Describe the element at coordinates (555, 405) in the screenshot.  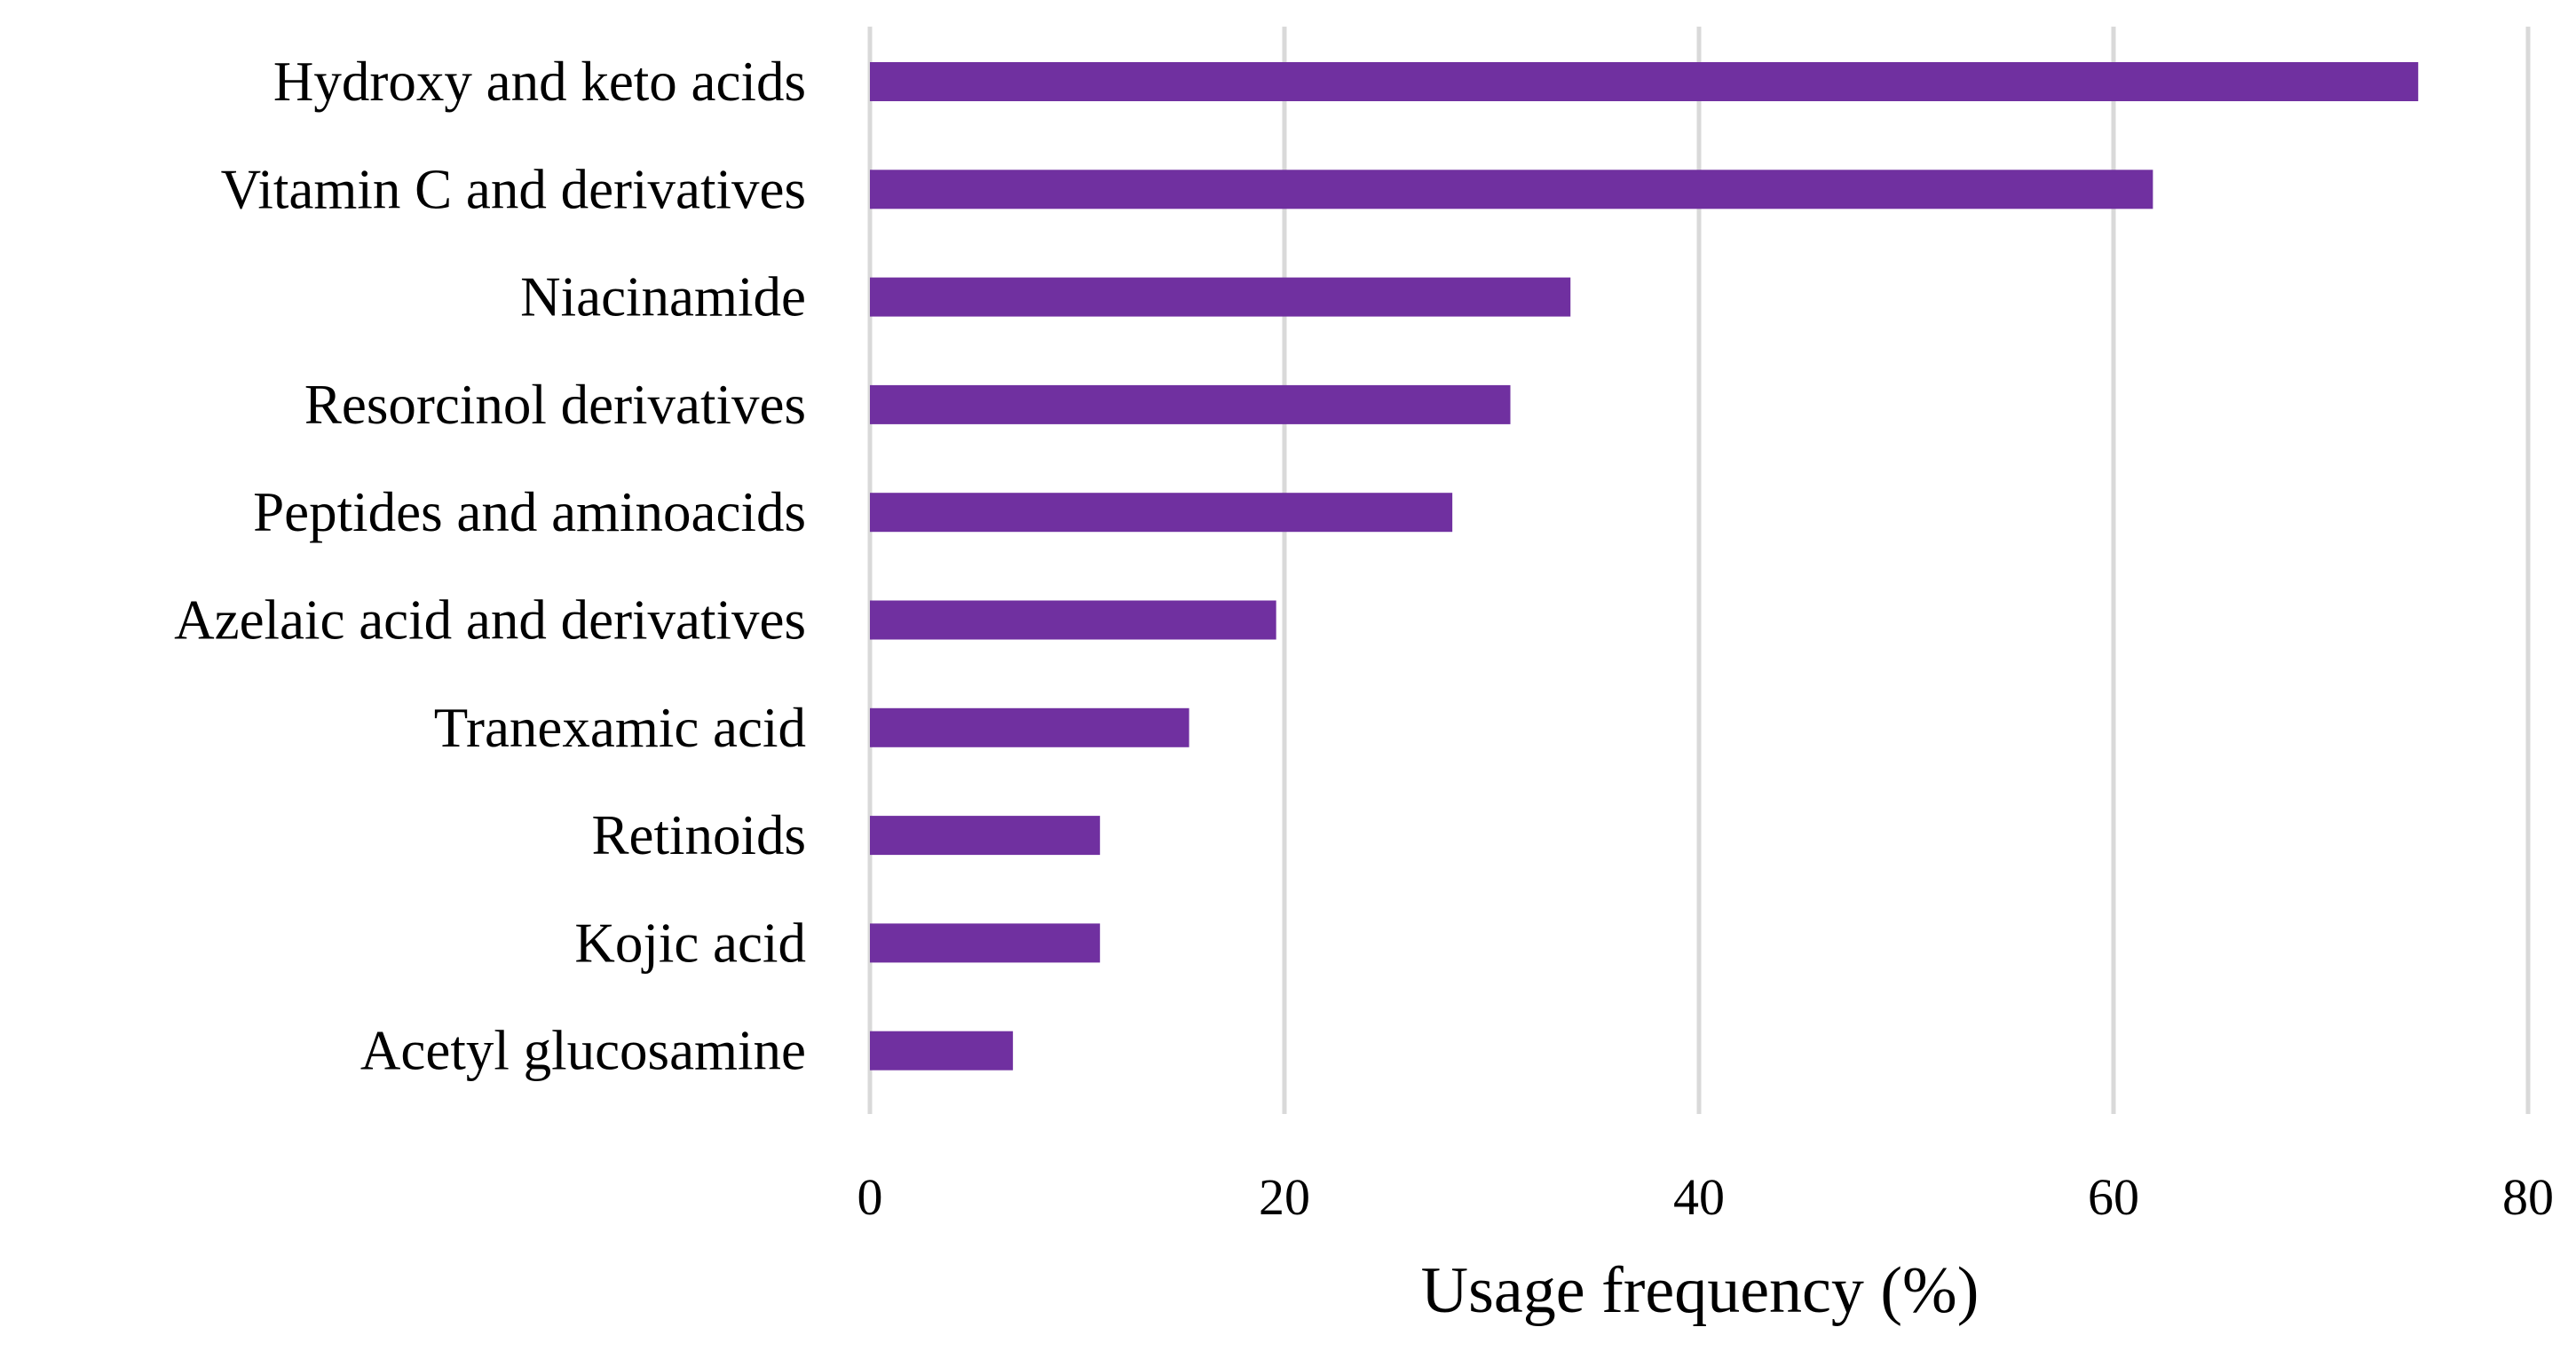
I see `category-label: Resorcinol derivatives` at that location.